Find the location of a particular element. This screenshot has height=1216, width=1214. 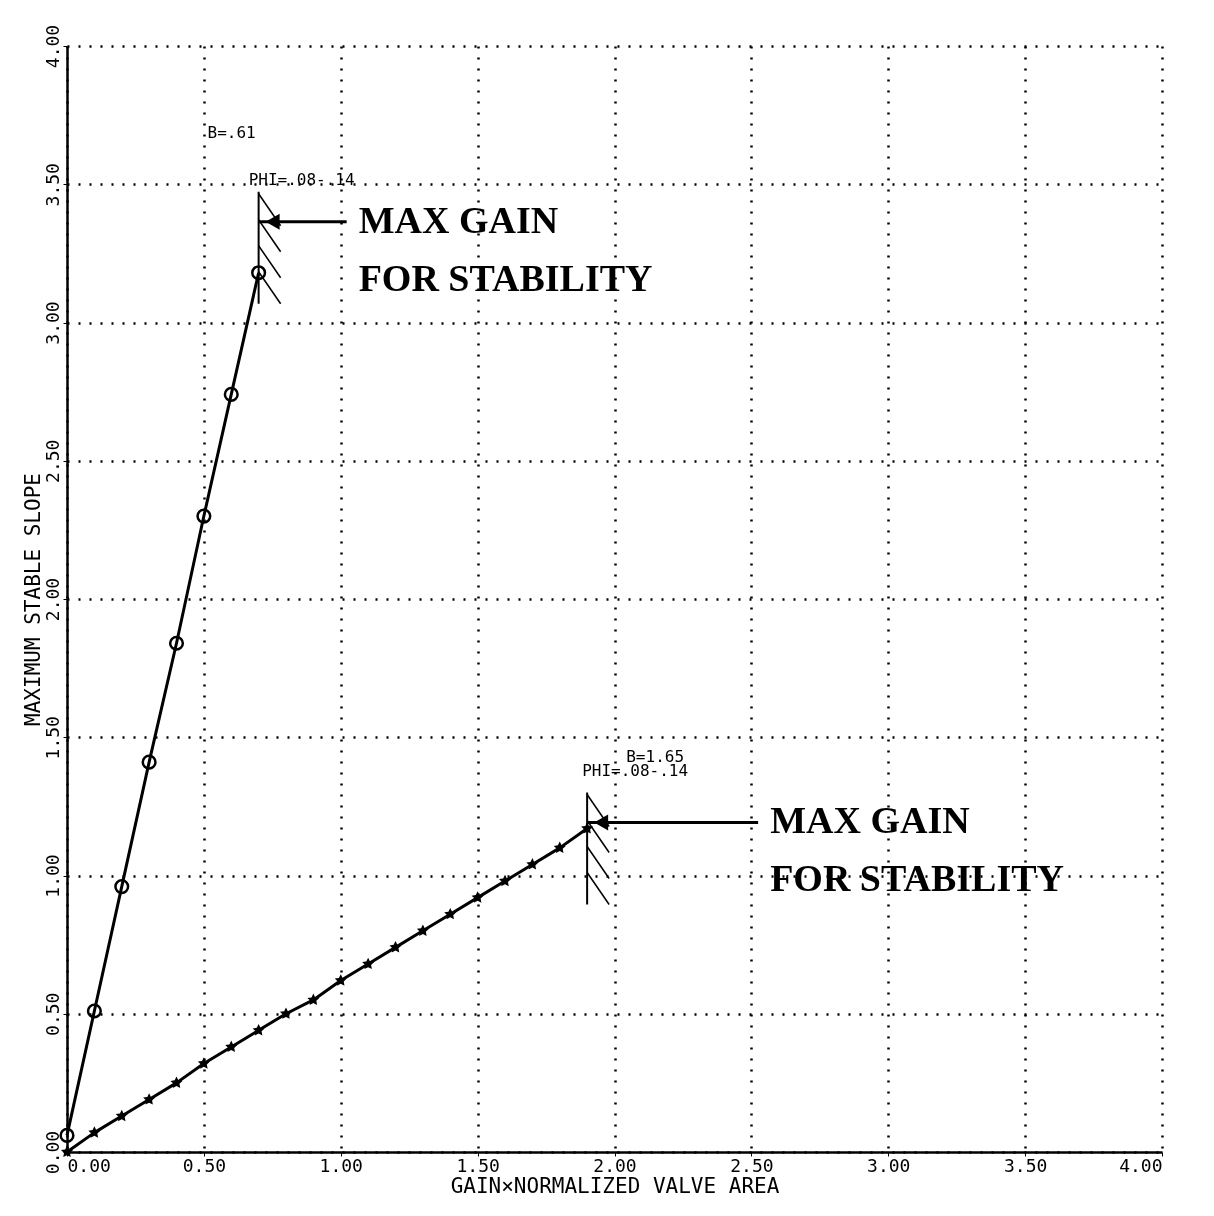

annotation: PHI=.08-.14 is located at coordinates (301, 179).